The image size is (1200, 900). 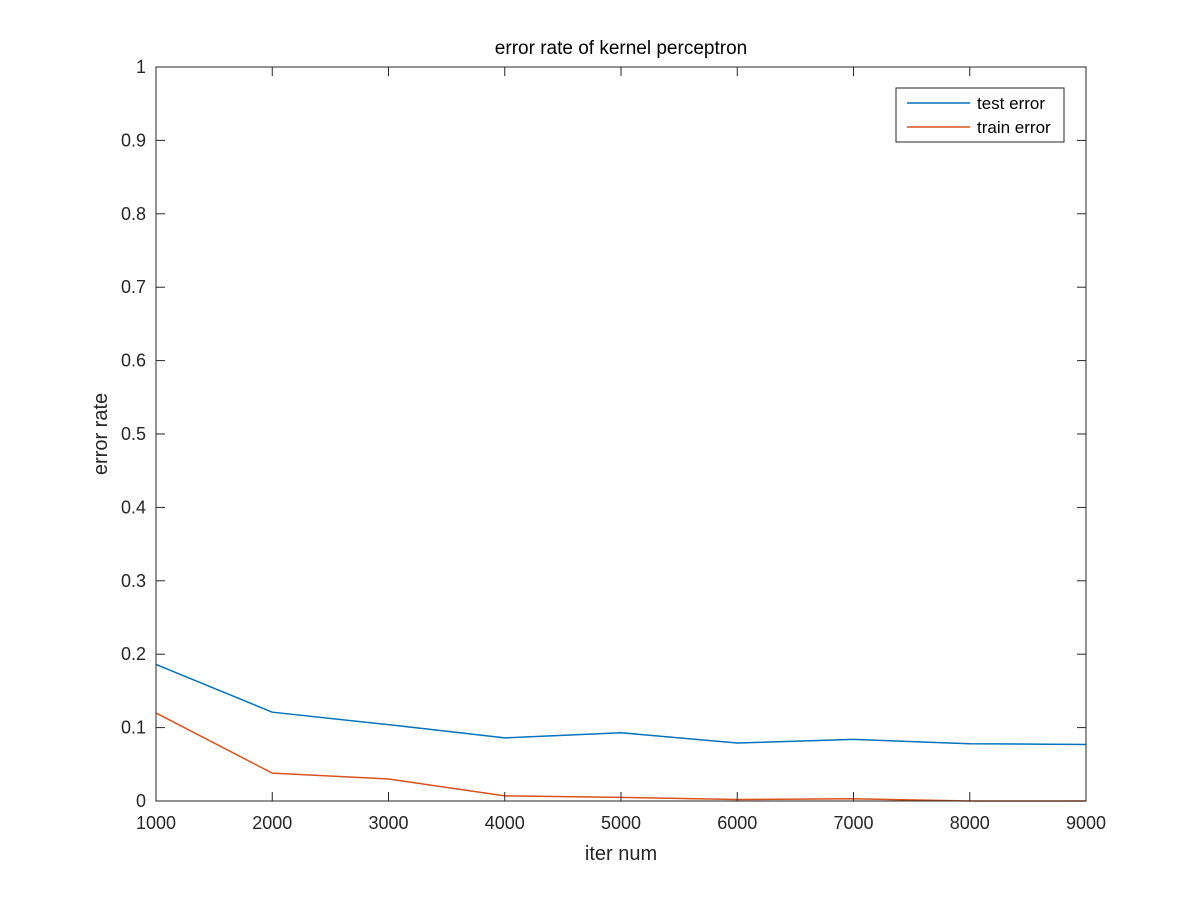 What do you see at coordinates (133, 434) in the screenshot?
I see `y-tick-label: 0.5` at bounding box center [133, 434].